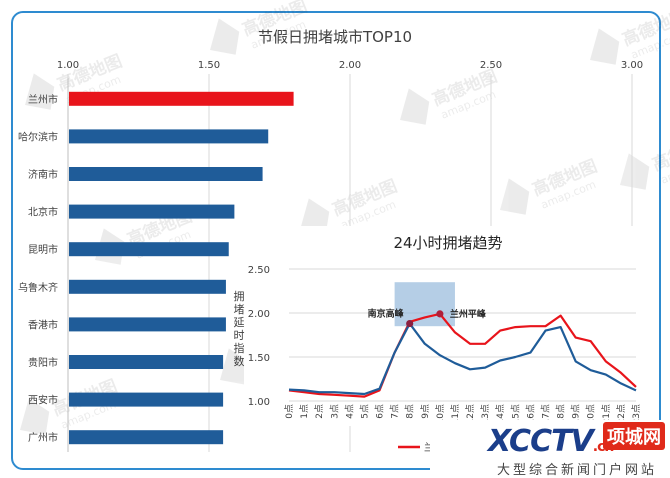  I want to click on annotation-label: 南京高峰, so click(386, 314).